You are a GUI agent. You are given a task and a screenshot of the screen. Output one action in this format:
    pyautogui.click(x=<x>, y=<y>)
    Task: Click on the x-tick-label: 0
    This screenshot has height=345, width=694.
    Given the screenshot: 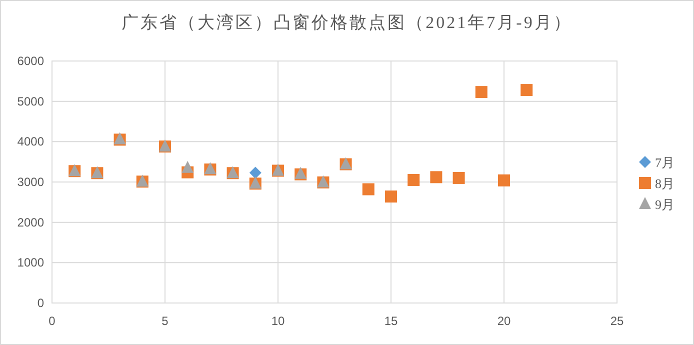 What is the action you would take?
    pyautogui.click(x=52, y=321)
    